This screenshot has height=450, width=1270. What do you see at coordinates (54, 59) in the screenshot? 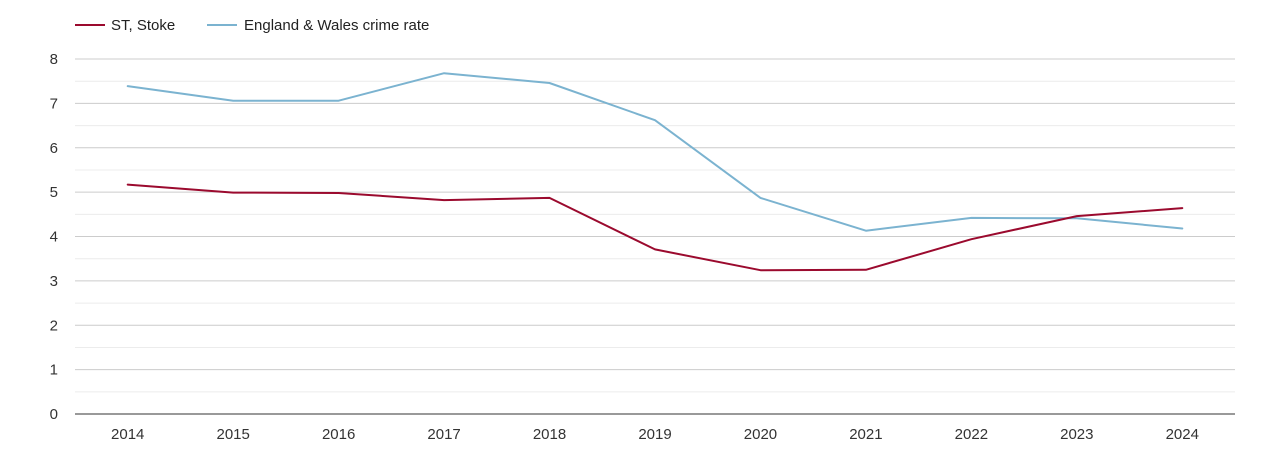
I see `y-tick-label: 8` at bounding box center [54, 59].